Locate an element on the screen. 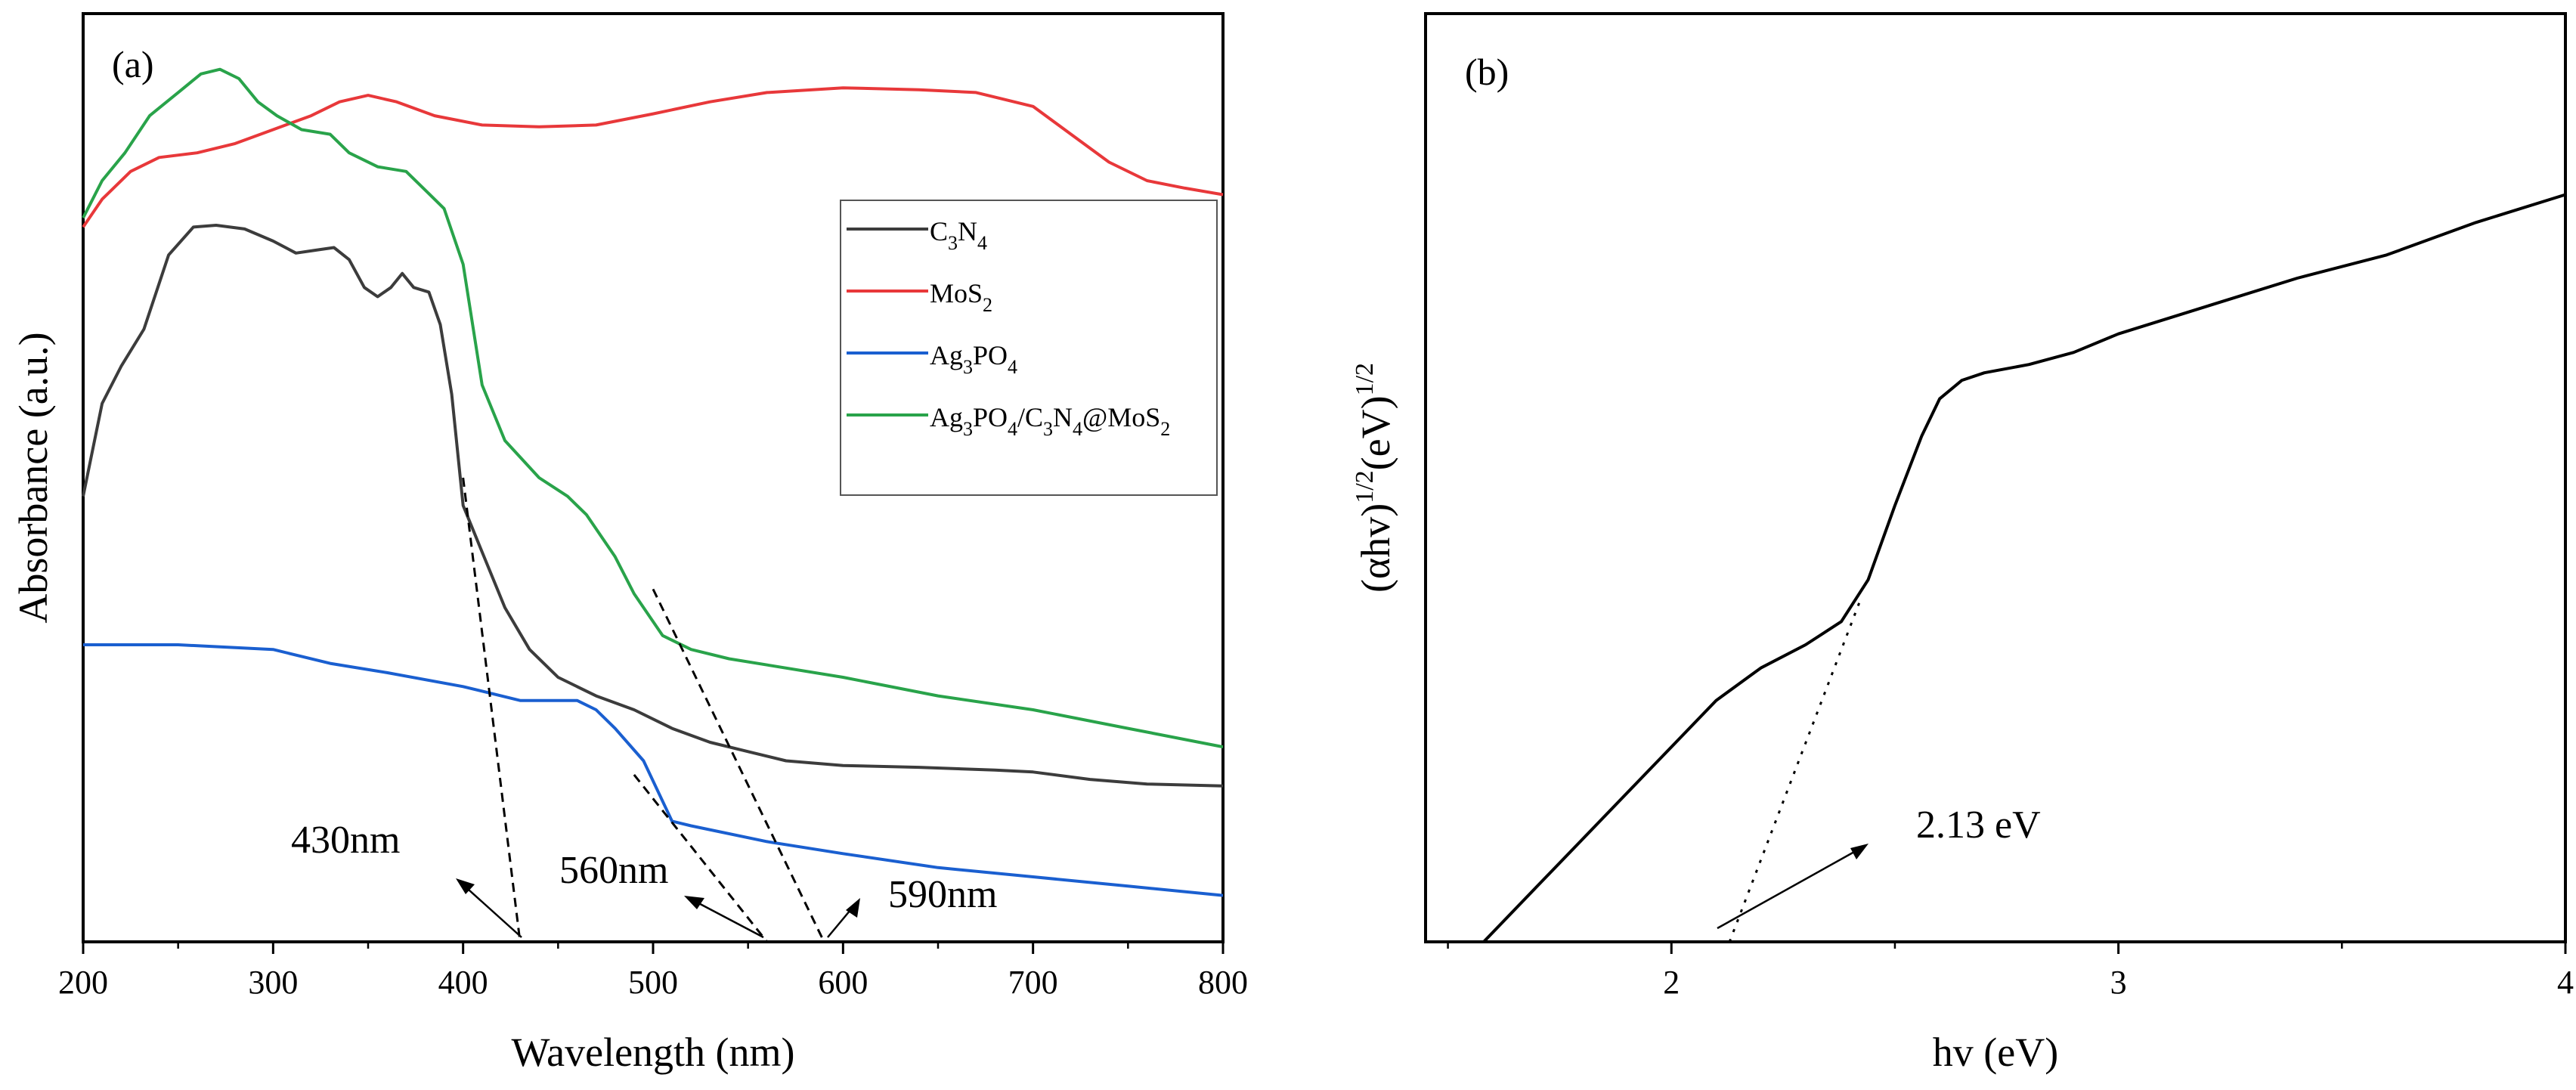 The image size is (2576, 1090). annotation-560nm: 560nm is located at coordinates (613, 870).